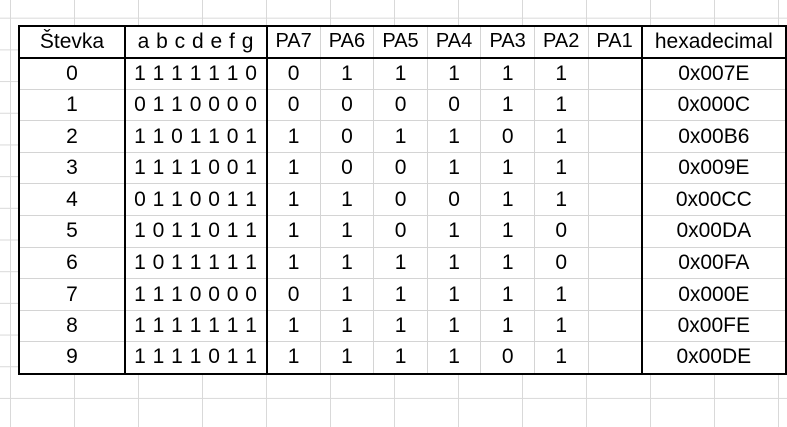 This screenshot has width=787, height=427. What do you see at coordinates (507, 42) in the screenshot?
I see `header-cell-pa3: PA3` at bounding box center [507, 42].